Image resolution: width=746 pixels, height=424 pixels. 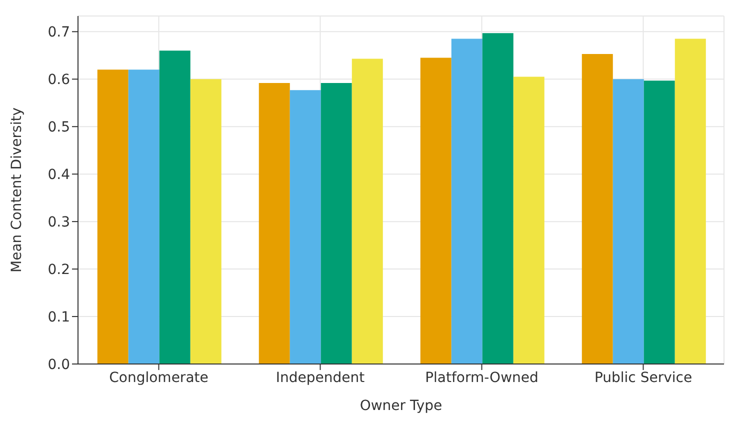 I want to click on y-tick-label: 0.0, so click(x=59, y=364).